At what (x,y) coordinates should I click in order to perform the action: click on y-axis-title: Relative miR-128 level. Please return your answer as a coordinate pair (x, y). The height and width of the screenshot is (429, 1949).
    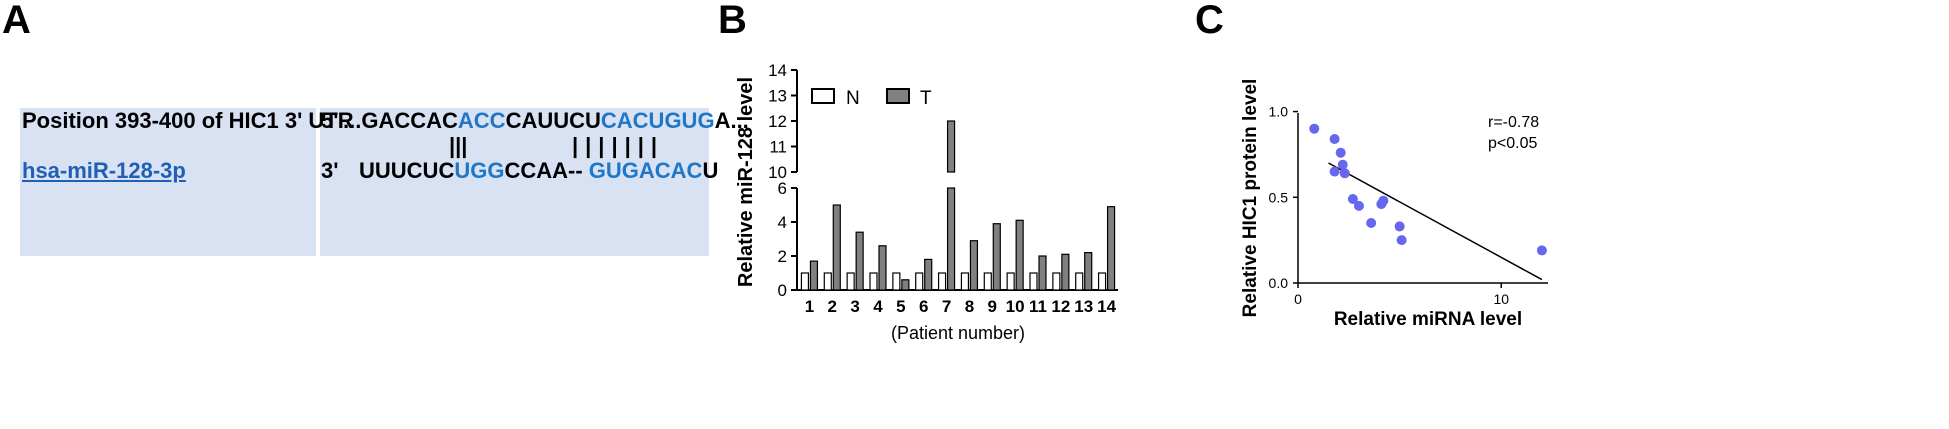
    Looking at the image, I should click on (746, 182).